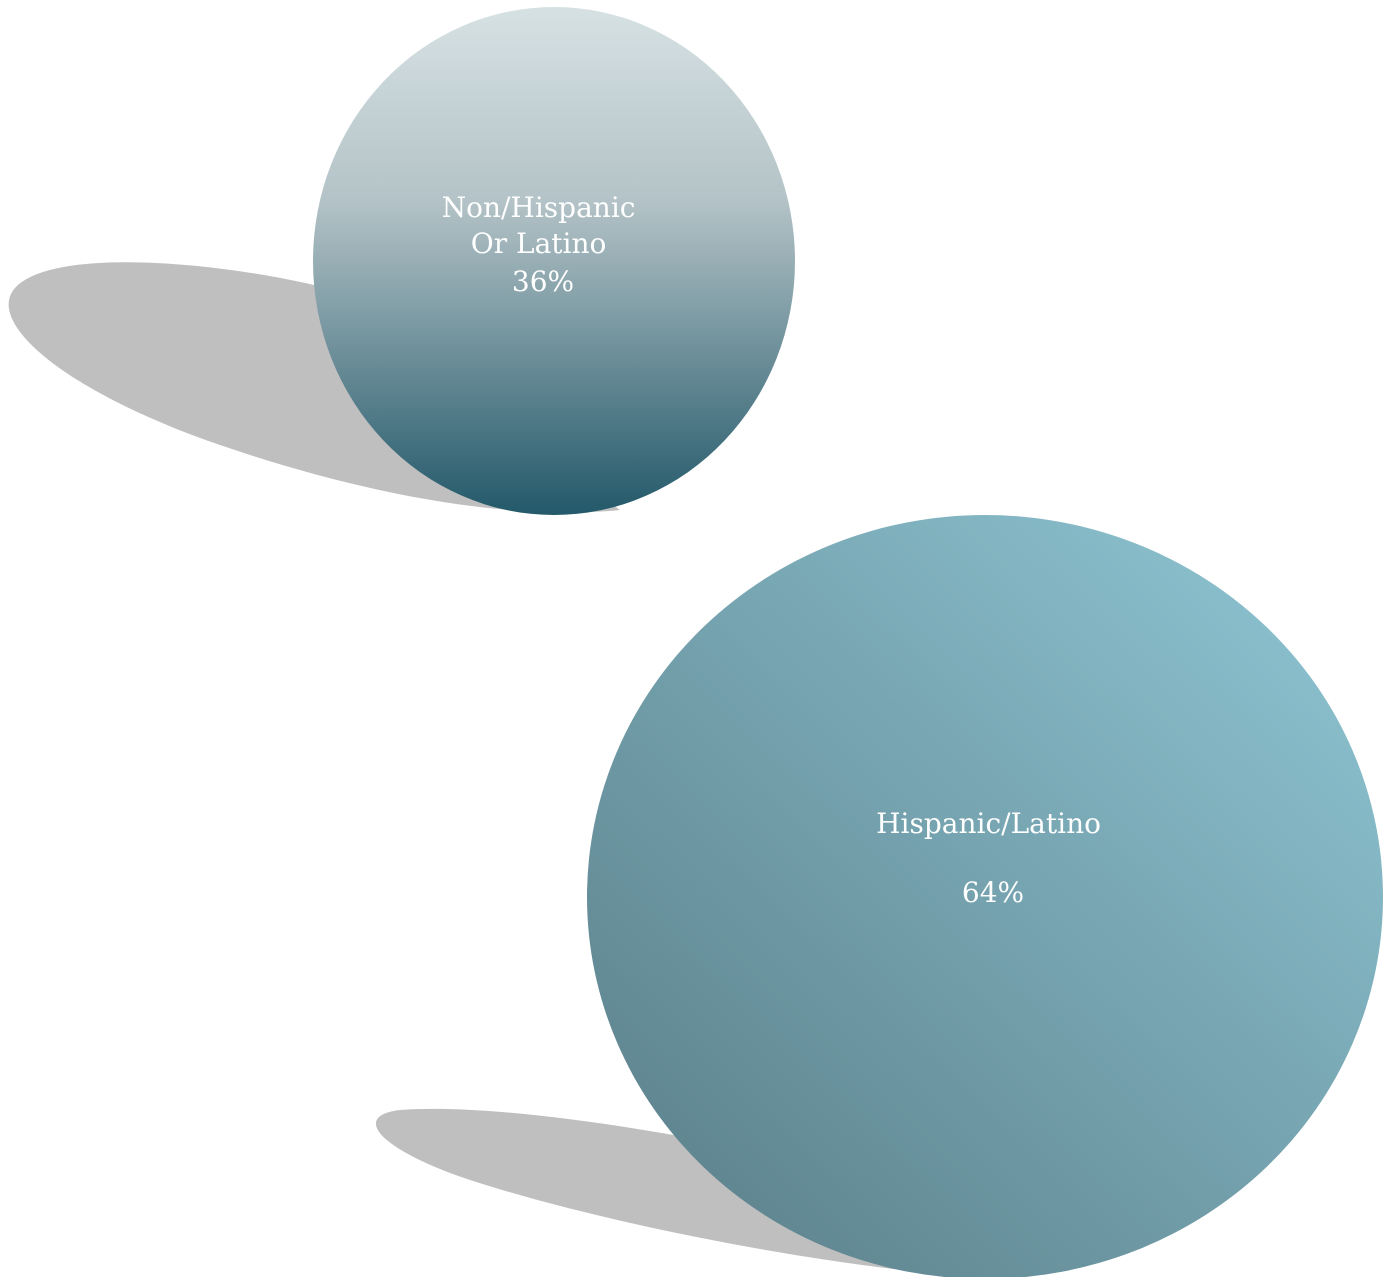 Image resolution: width=1393 pixels, height=1277 pixels. What do you see at coordinates (993, 858) in the screenshot?
I see `bubble-label-hispanic: Hispanic/Latino 64%` at bounding box center [993, 858].